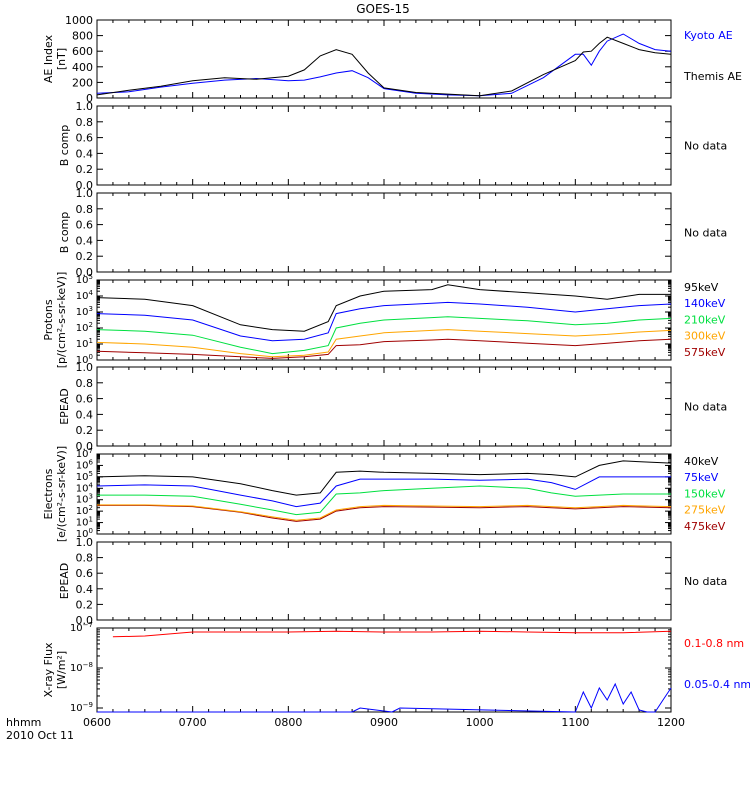 The image size is (750, 800). What do you see at coordinates (384, 697) in the screenshot?
I see `series-line-0.05-0.4 nm` at bounding box center [384, 697].